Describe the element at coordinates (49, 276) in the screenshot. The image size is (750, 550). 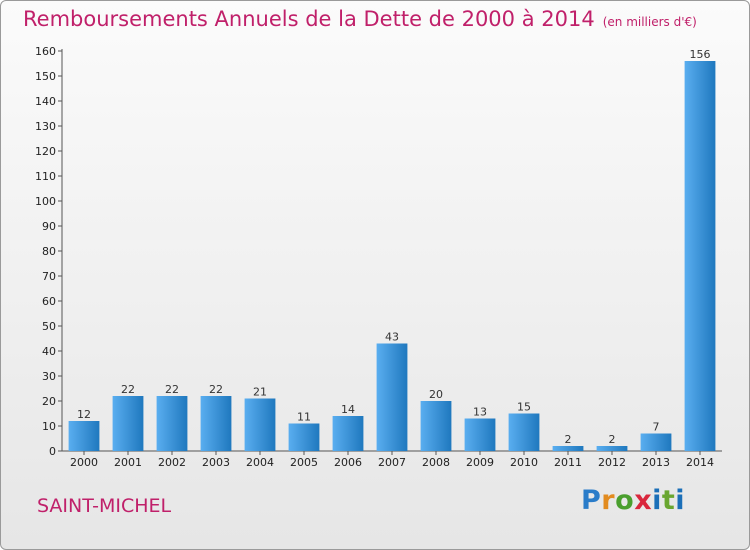
I see `y-tick-label: 70` at that location.